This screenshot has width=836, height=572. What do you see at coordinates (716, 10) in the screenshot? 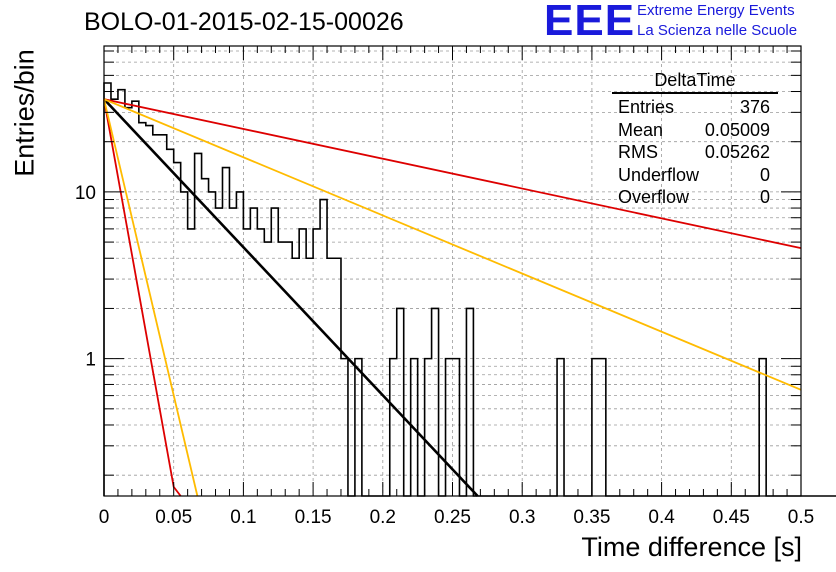
I see `eee-logo-line1: Extreme Energy Events` at bounding box center [716, 10].